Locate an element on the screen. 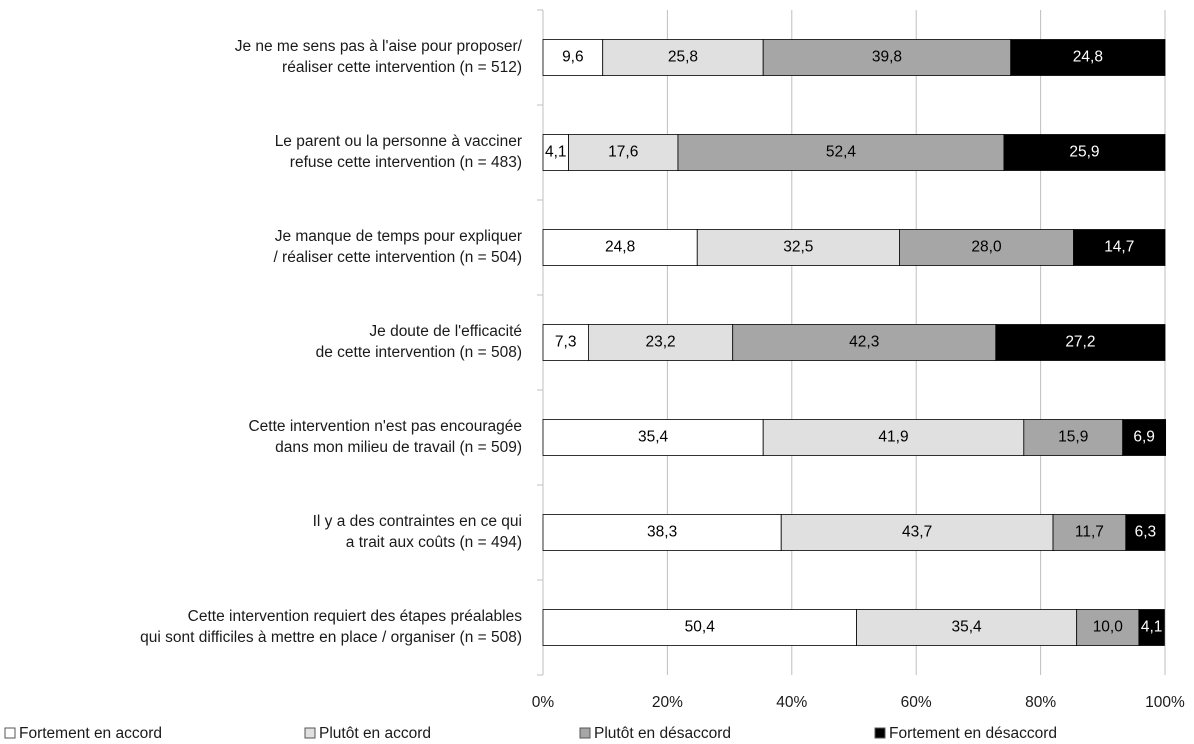 This screenshot has width=1194, height=744. data-label: 27,2 is located at coordinates (1080, 342).